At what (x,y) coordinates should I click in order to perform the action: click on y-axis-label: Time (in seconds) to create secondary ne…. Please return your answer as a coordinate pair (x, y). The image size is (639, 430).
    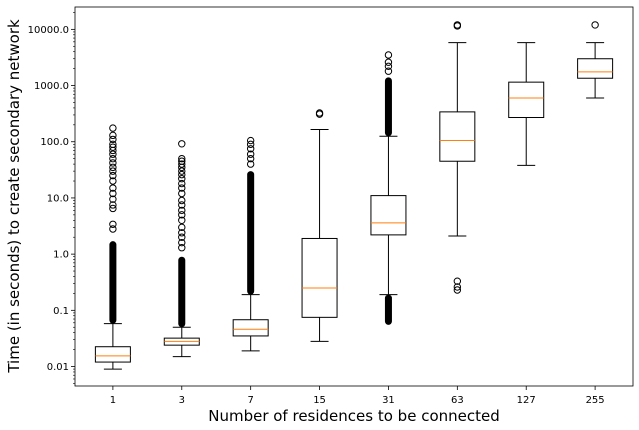
    Looking at the image, I should click on (14, 196).